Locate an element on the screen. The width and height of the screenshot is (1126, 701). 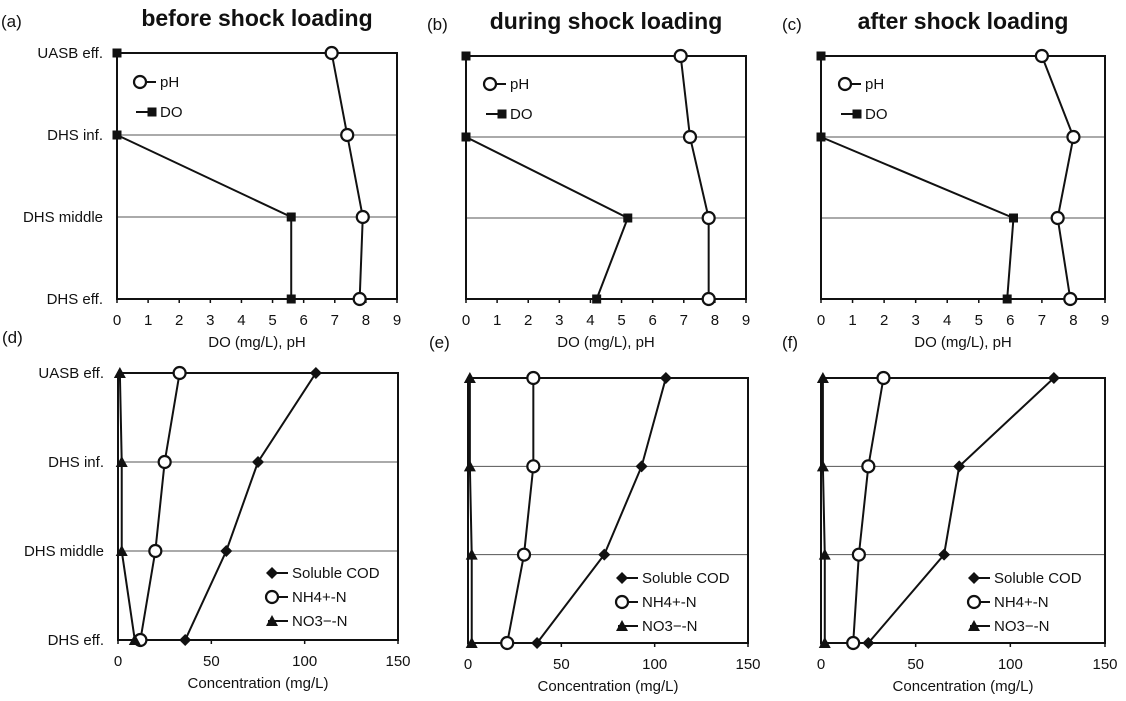
x-tick-label: 4 is located at coordinates (590, 320).